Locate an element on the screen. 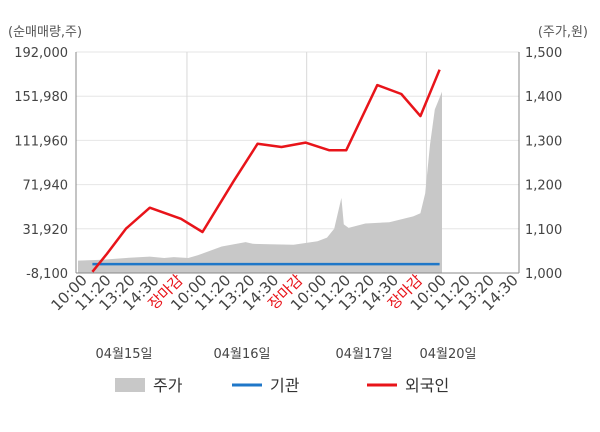 This screenshot has width=600, height=432. right-tick-label: 1,200 is located at coordinates (543, 186).